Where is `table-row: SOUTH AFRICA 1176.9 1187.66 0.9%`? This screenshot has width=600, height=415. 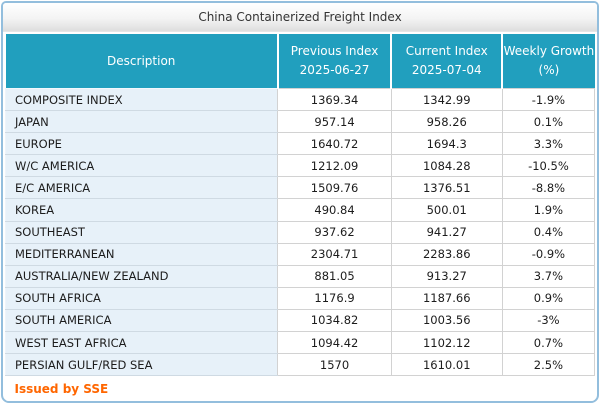
table-row: SOUTH AFRICA 1176.9 1187.66 0.9% is located at coordinates (300, 298).